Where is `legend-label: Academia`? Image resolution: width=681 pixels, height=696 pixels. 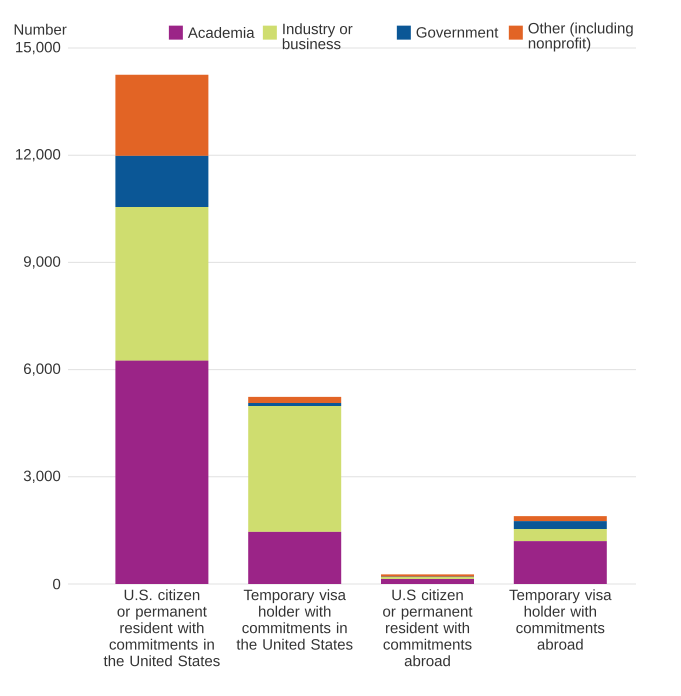 legend-label: Academia is located at coordinates (221, 32).